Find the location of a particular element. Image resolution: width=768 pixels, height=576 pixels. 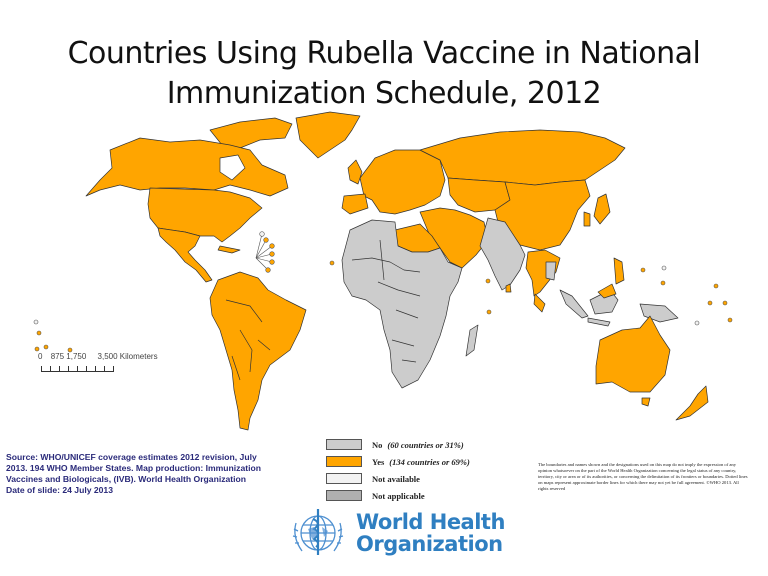

who-wordmark: World Health Organization is located at coordinates (430, 533).